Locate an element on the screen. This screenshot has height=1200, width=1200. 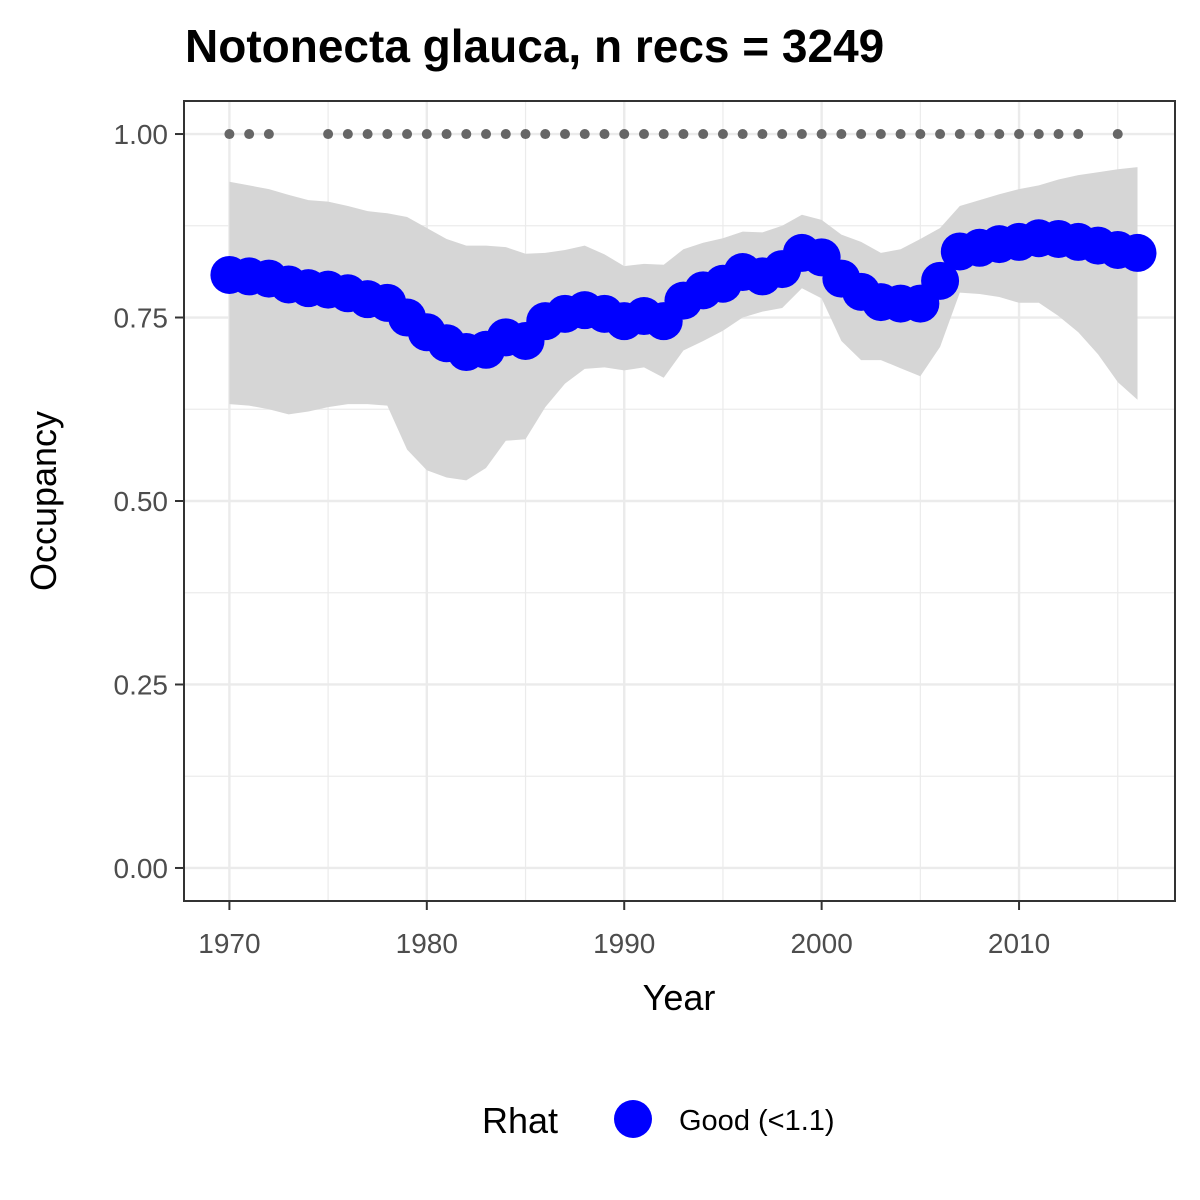
occupancy-points is located at coordinates (683, 295).